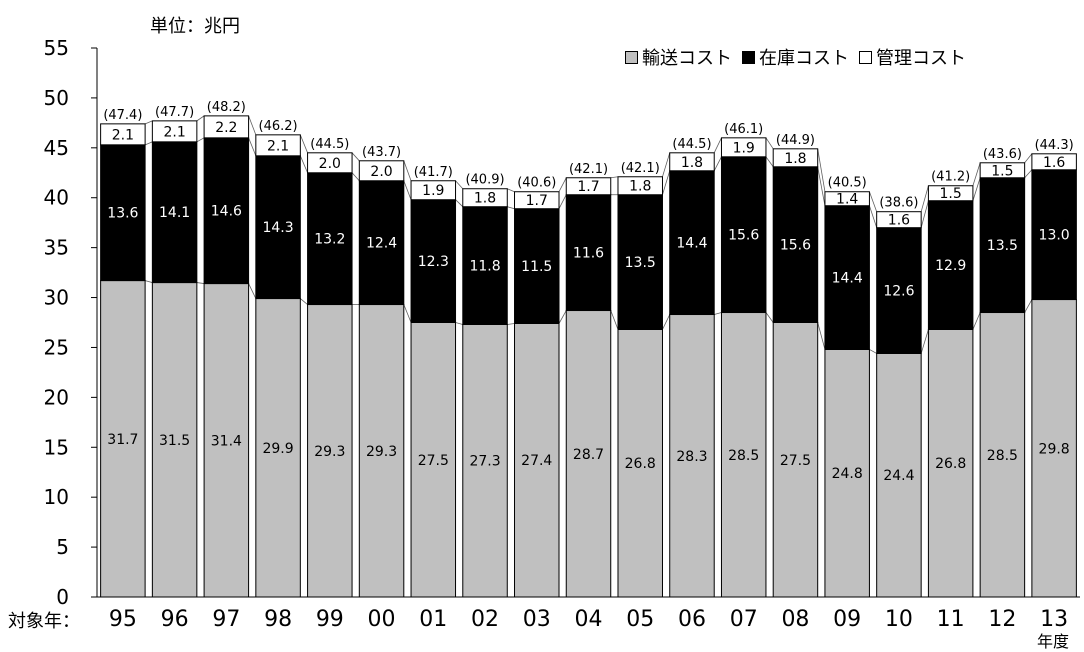 The width and height of the screenshot is (1084, 652). Describe the element at coordinates (433, 172) in the screenshot. I see `bar-total-label: (41.7)` at that location.